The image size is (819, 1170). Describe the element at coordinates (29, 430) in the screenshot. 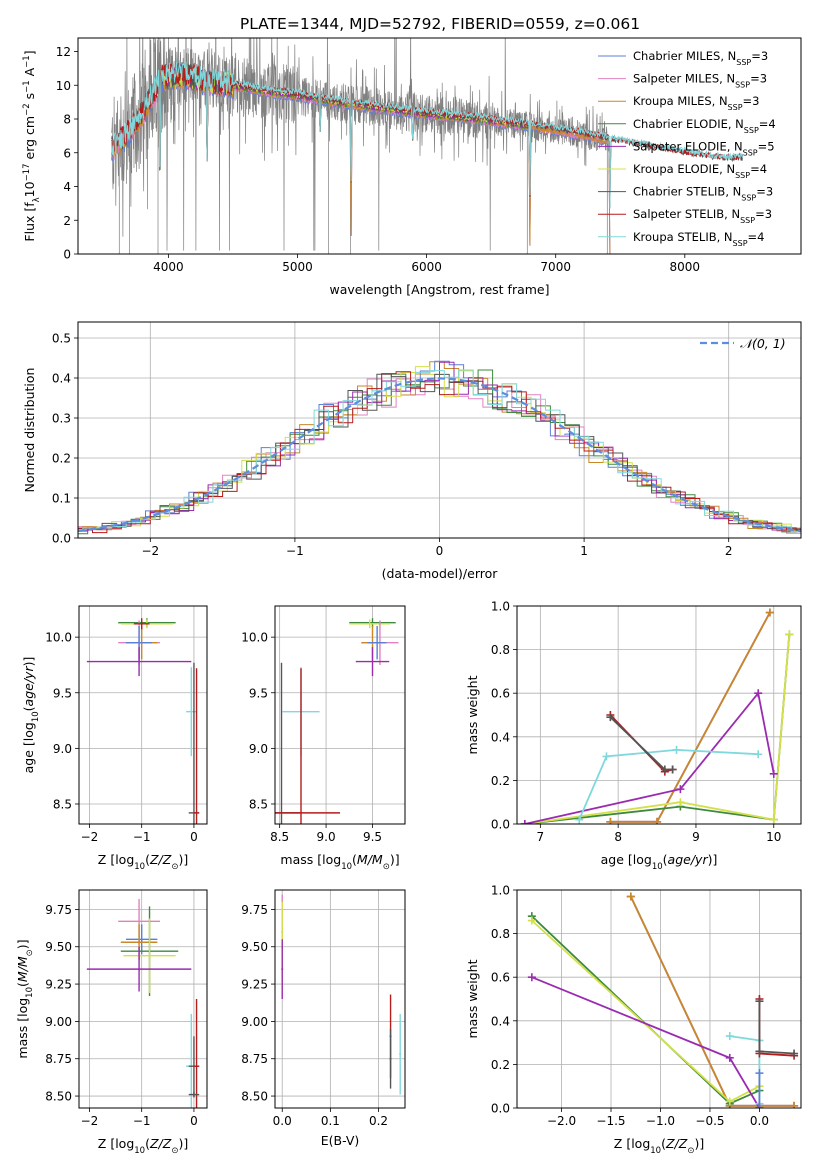

I see `y-axis-label: Normed distribution` at that location.